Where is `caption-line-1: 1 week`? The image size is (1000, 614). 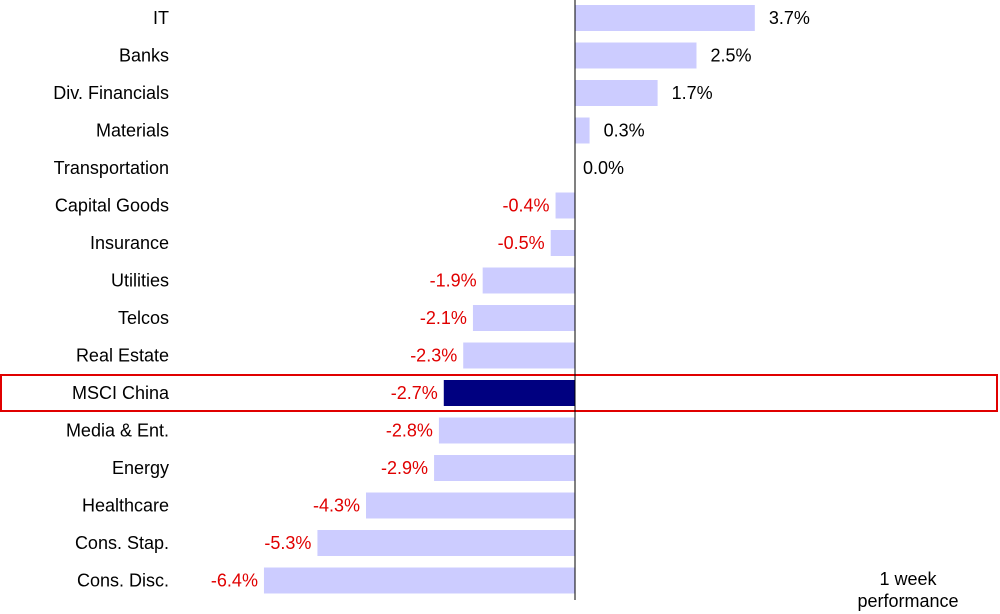 caption-line-1: 1 week is located at coordinates (908, 579).